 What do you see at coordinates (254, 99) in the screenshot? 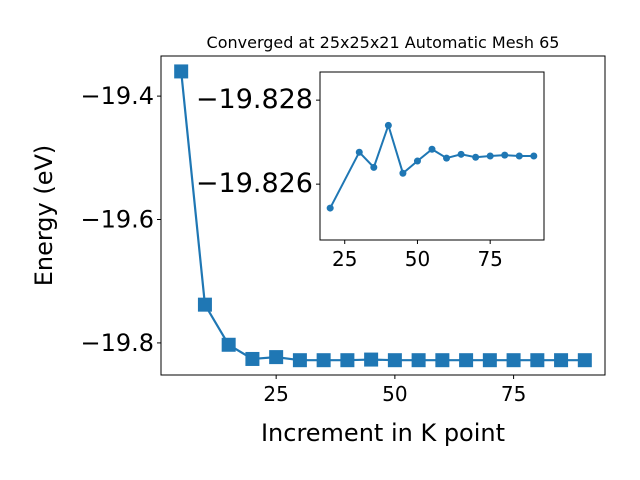
I see `y-tick-label: −19.828` at bounding box center [254, 99].